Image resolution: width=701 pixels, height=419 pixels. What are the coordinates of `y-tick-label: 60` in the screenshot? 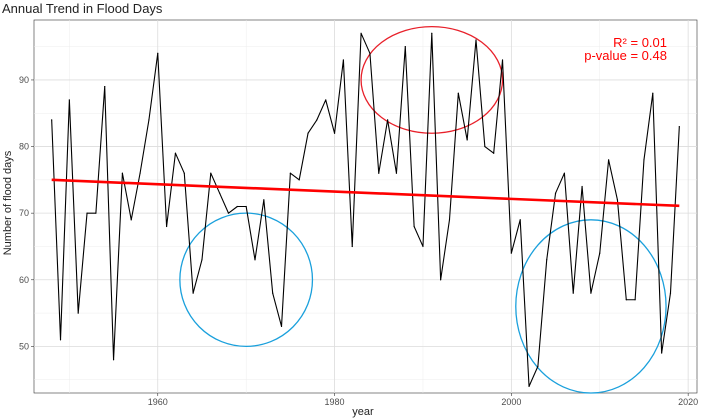 It's located at (24, 280).